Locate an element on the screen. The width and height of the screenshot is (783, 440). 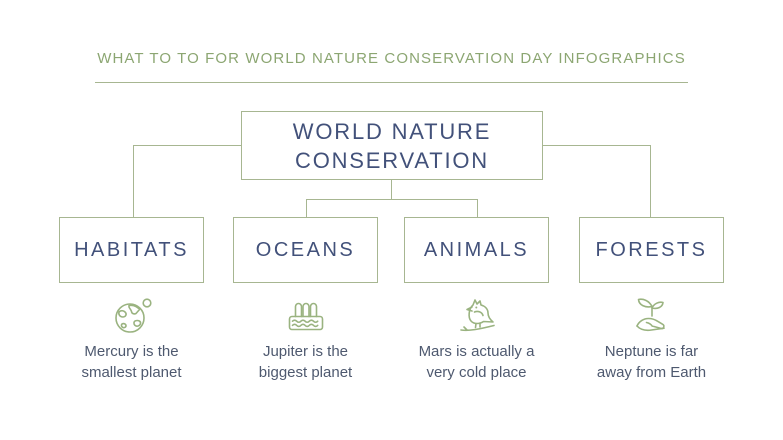
branch-habitats: HABITATS Mercury is the smallest planet is located at coordinates (131, 300).